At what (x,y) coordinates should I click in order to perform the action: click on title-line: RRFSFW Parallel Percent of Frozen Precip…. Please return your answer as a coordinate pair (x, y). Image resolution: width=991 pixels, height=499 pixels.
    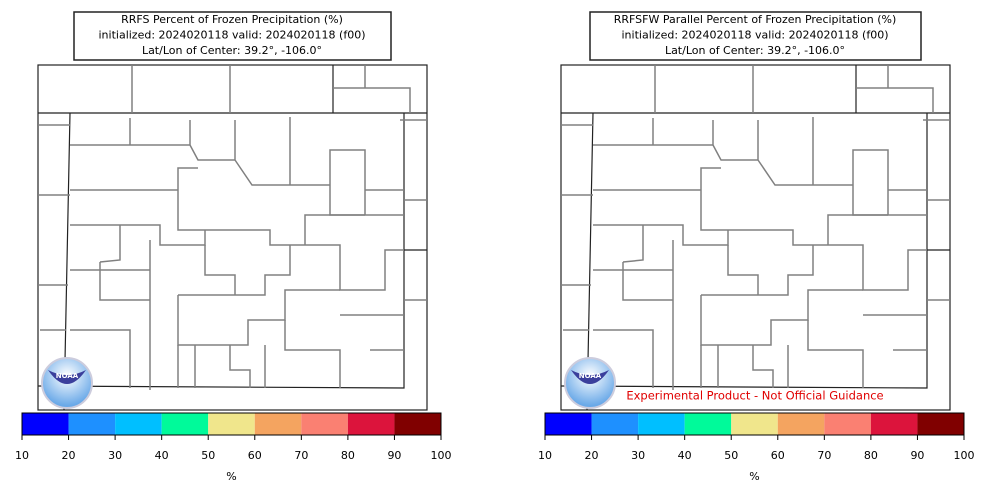
    Looking at the image, I should click on (755, 19).